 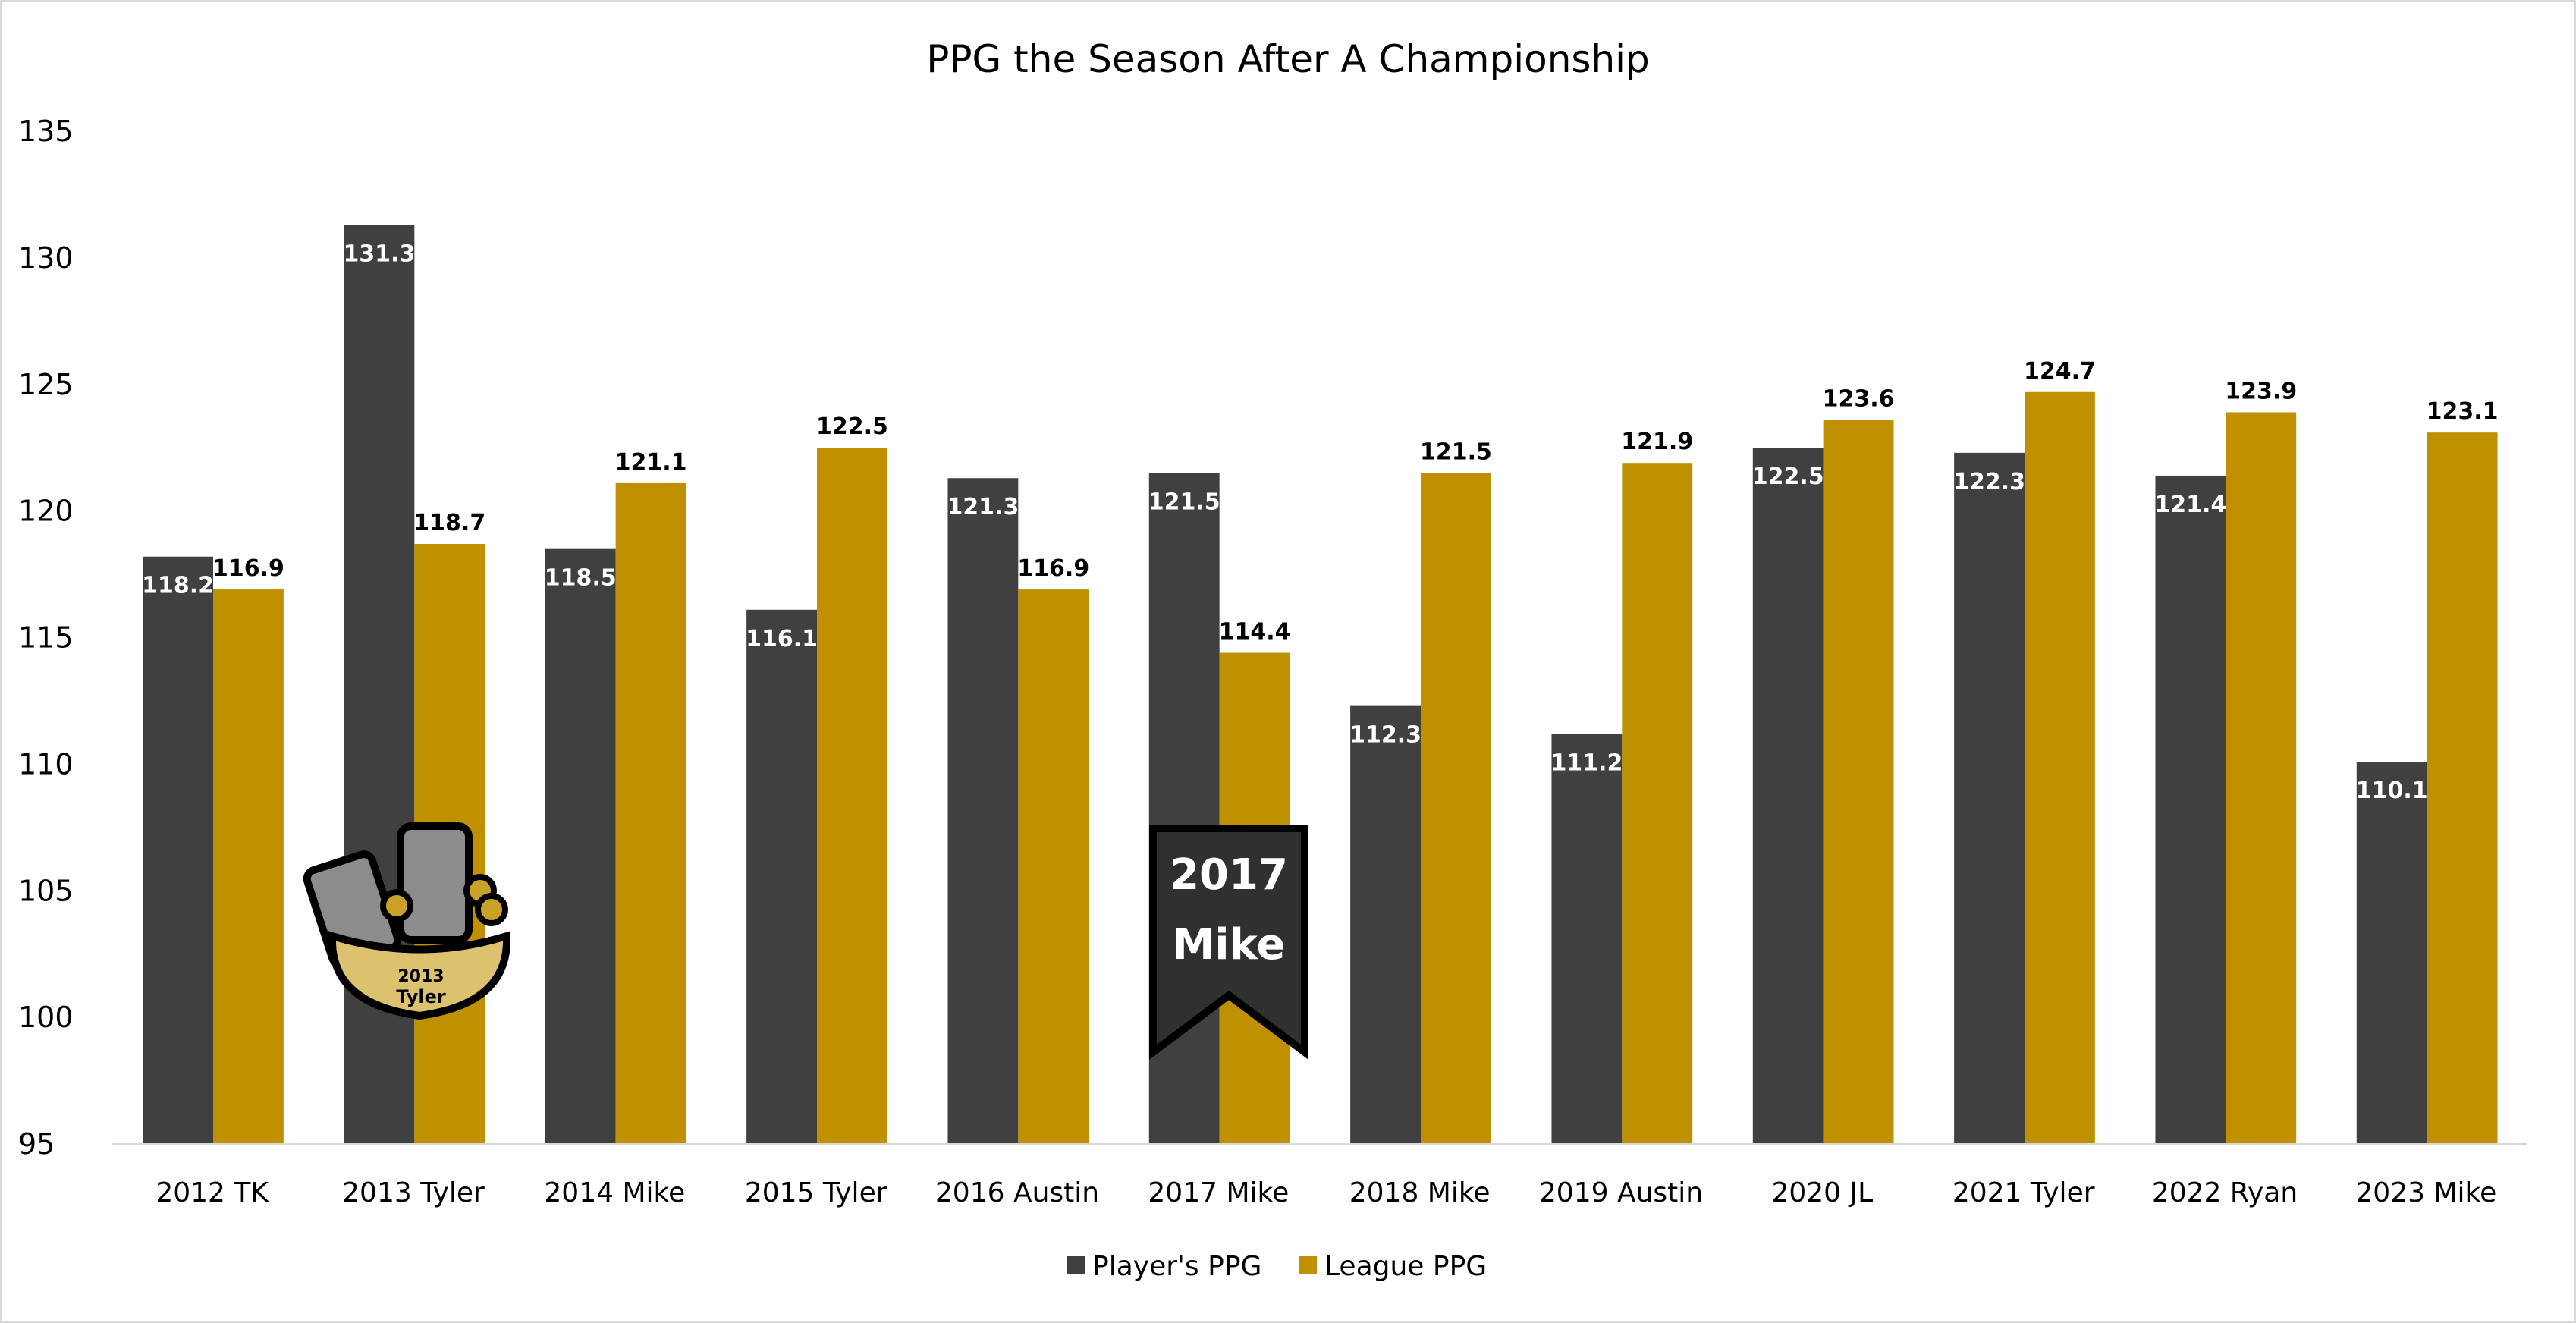 I want to click on player-ppg-label: 116.1, so click(x=782, y=639).